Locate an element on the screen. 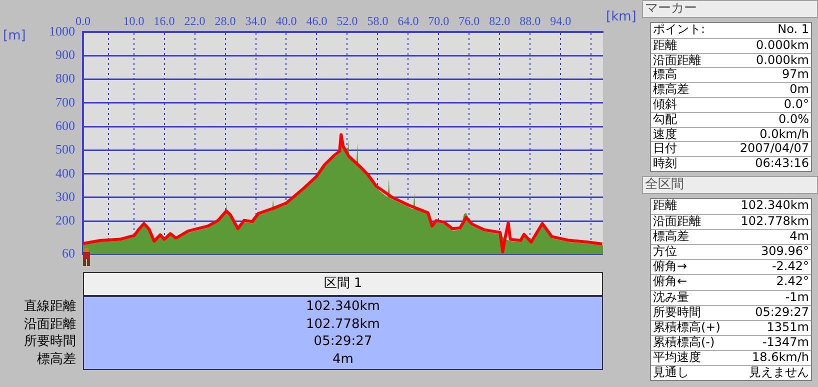 Image resolution: width=818 pixels, height=387 pixels. y-tick-label: 800 is located at coordinates (65, 78).